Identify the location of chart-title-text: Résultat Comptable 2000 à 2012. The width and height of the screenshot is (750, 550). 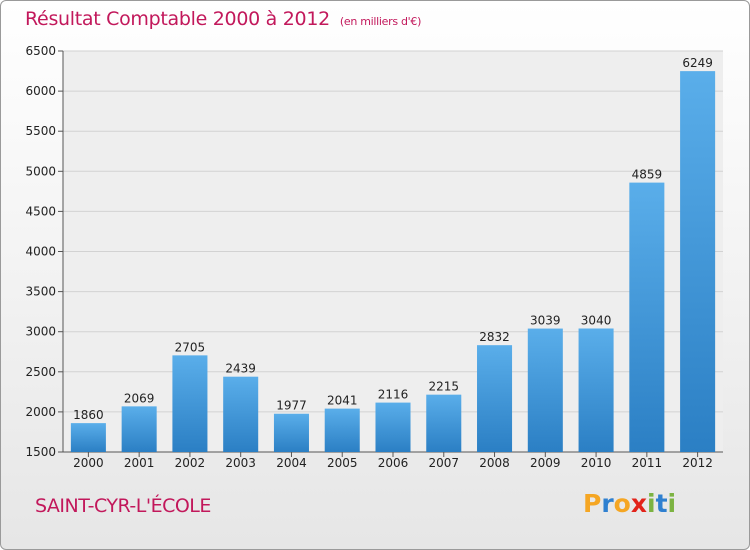
(177, 19).